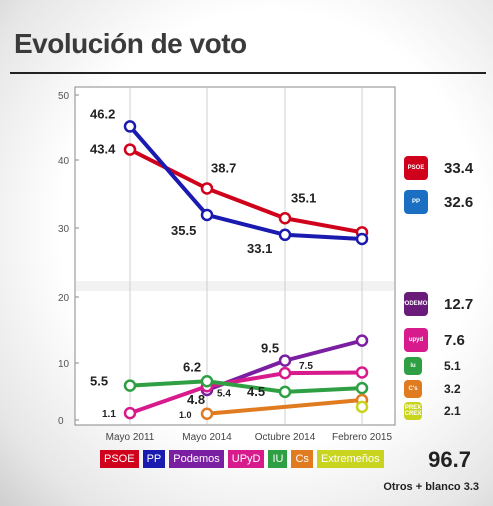  What do you see at coordinates (130, 43) in the screenshot?
I see `chart-title: Evolución de voto` at bounding box center [130, 43].